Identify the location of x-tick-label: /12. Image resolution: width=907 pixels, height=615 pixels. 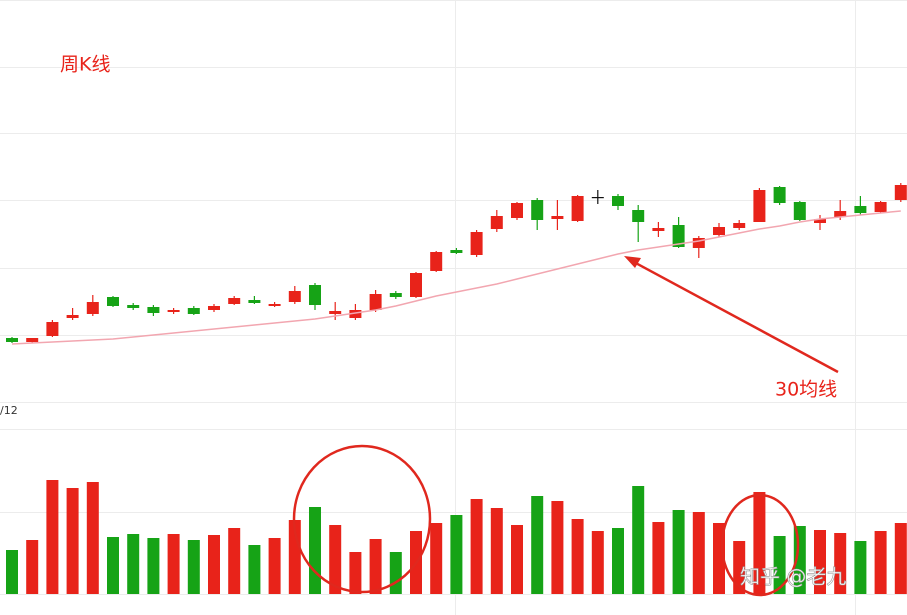
(9, 410).